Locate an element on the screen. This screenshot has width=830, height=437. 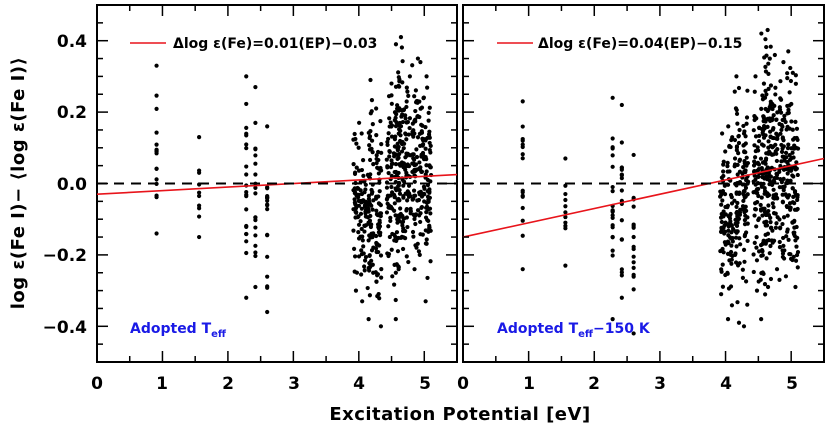
x-tick-label: 5 is located at coordinates (792, 384).